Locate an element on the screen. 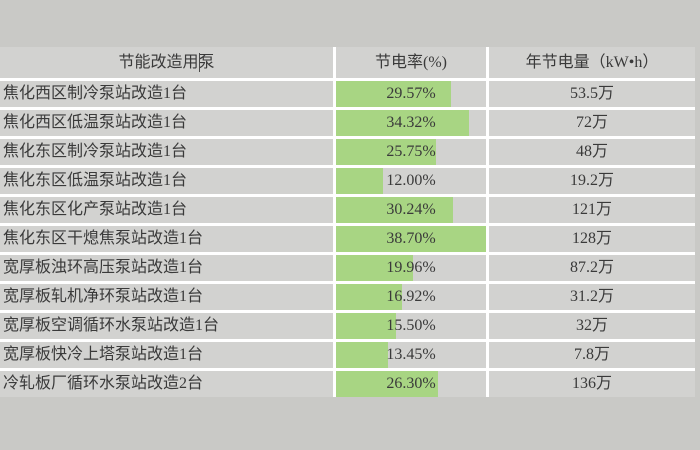 Image resolution: width=700 pixels, height=450 pixels. annual-cell: 19.2万 is located at coordinates (592, 181).